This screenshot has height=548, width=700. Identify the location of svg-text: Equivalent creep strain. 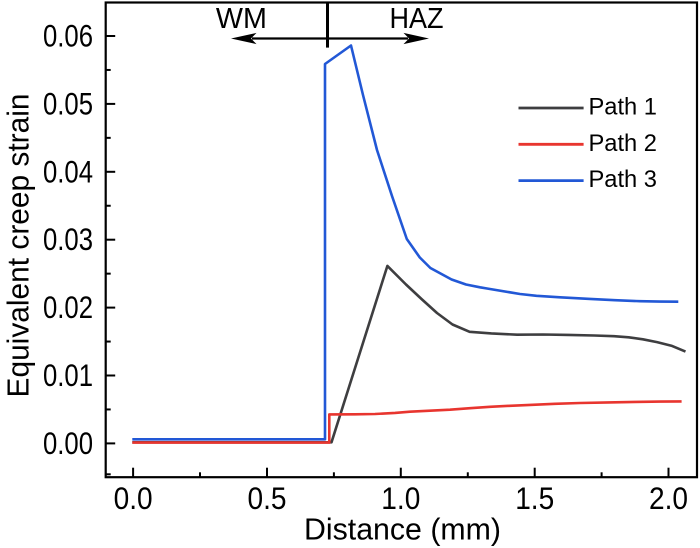
(17, 245).